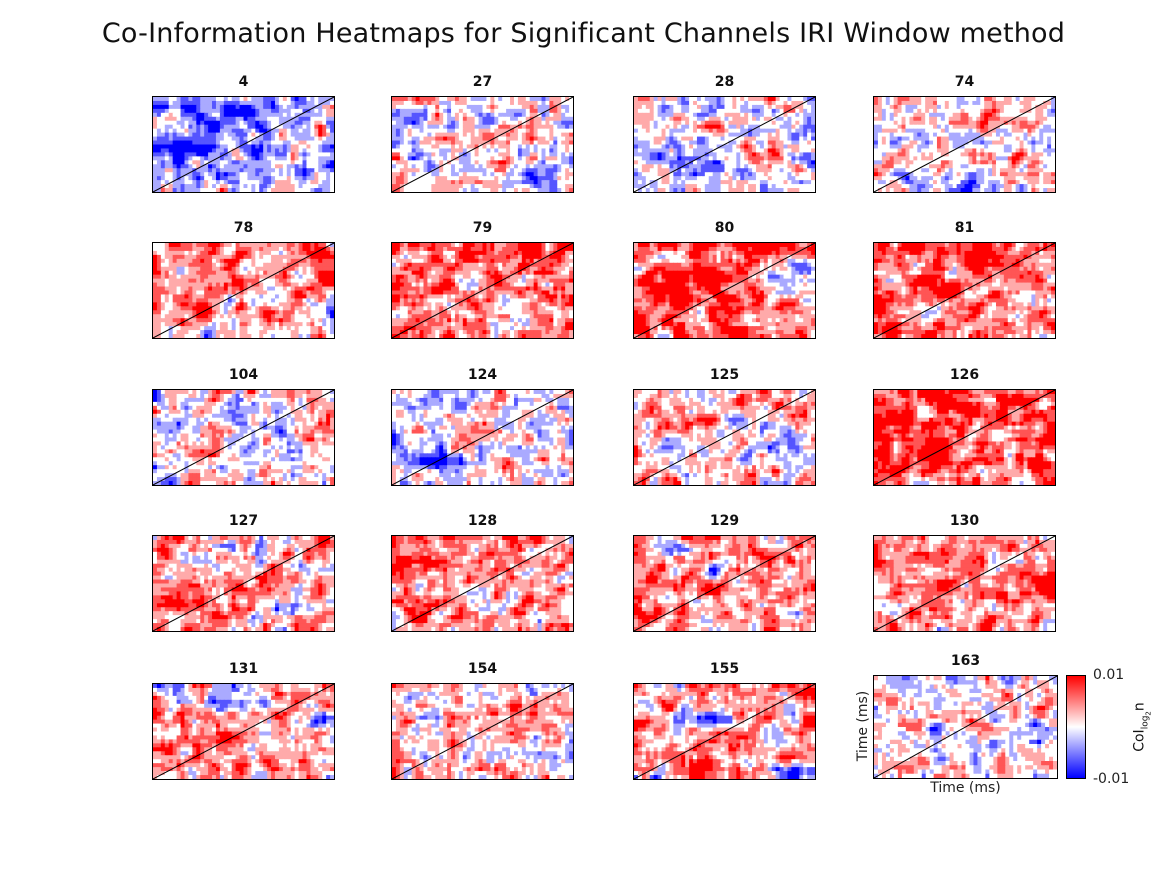  Describe the element at coordinates (724, 669) in the screenshot. I see `panel-title-155: 155` at that location.